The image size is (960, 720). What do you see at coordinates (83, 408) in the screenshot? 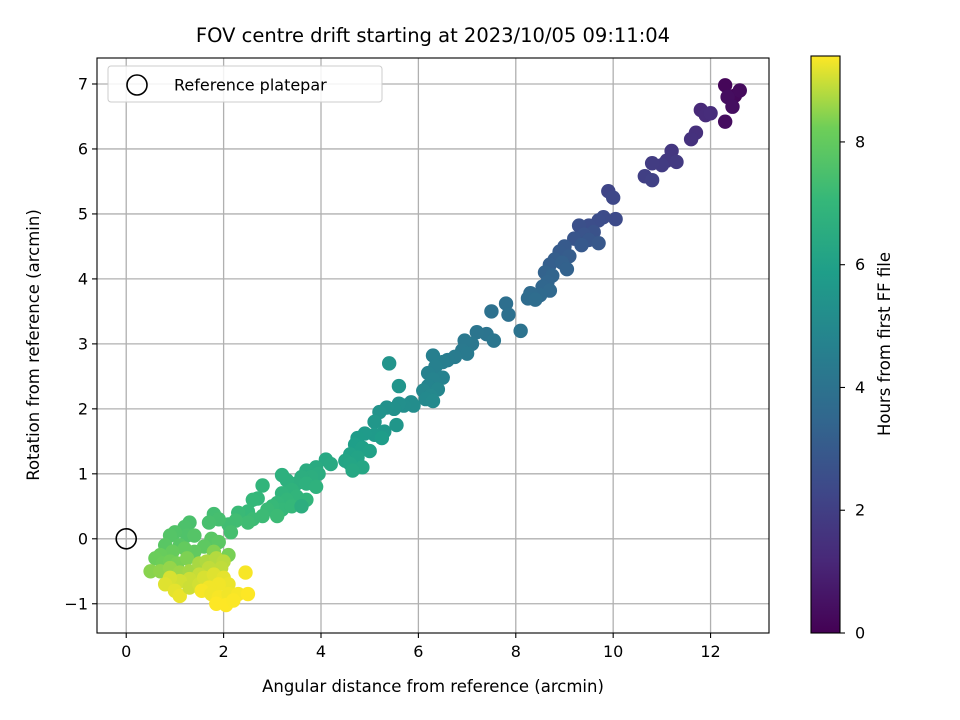
I see `y-tick-label: 2` at bounding box center [83, 408].